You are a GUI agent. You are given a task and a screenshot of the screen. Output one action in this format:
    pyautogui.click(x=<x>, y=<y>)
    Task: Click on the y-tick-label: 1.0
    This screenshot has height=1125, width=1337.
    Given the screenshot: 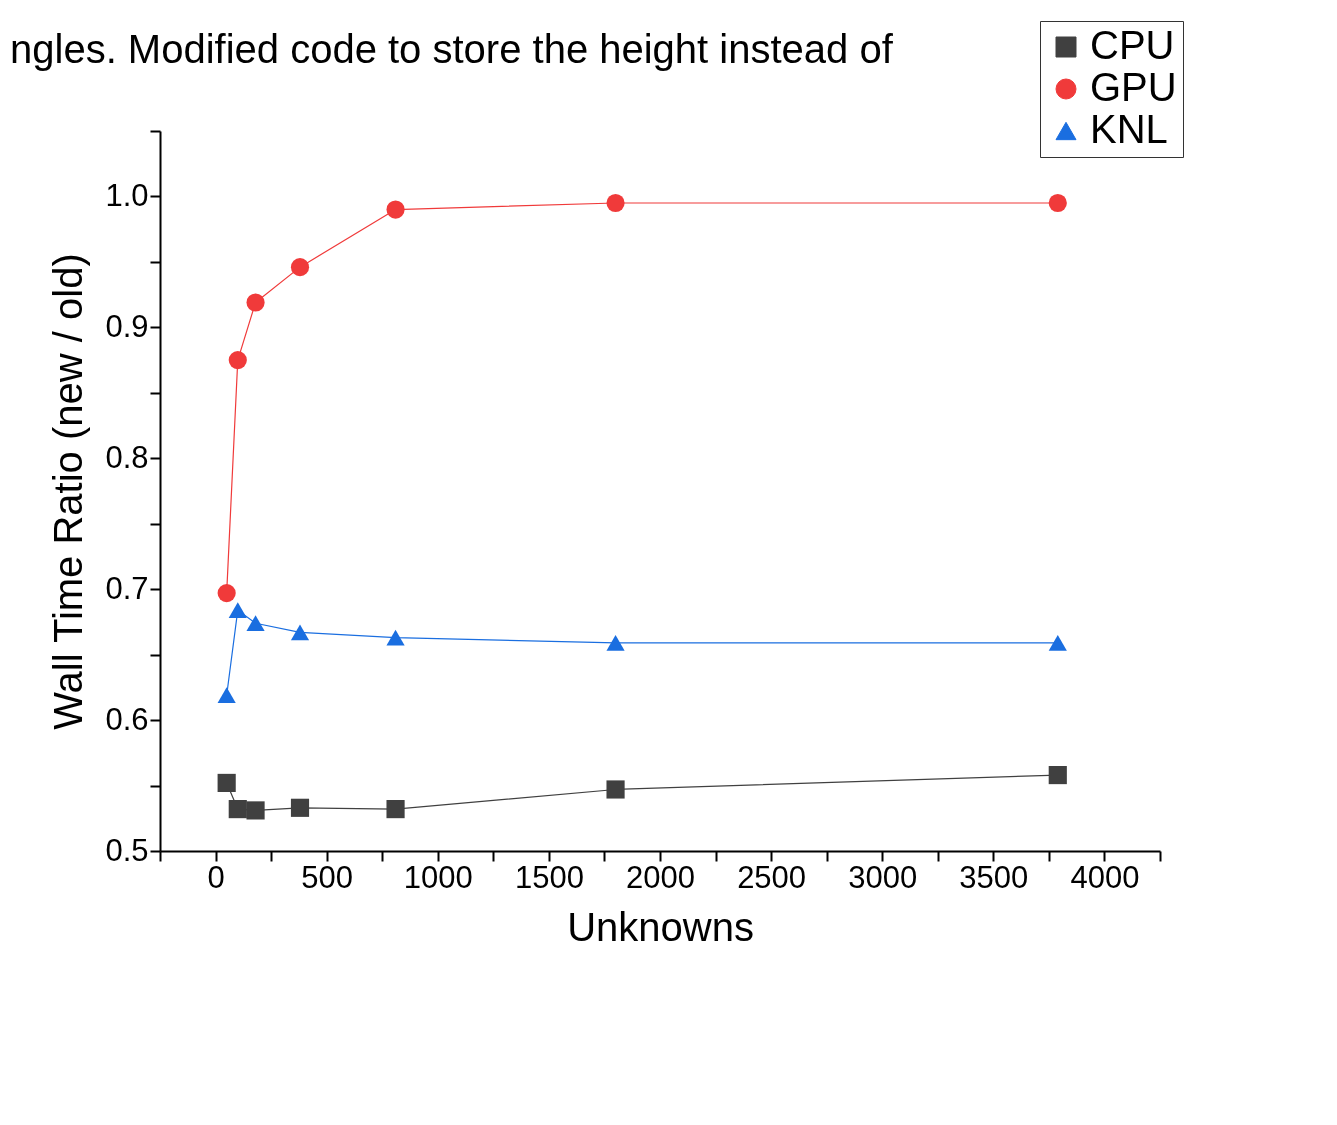 What is the action you would take?
    pyautogui.click(x=127, y=195)
    